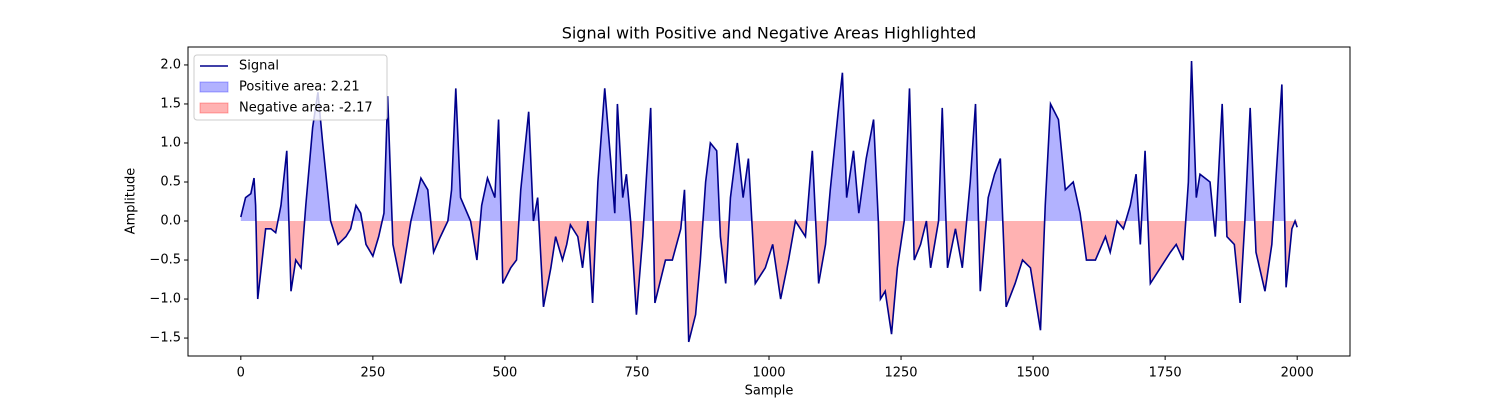 The image size is (1500, 400). I want to click on y-tick-label: −1.0, so click(165, 299).